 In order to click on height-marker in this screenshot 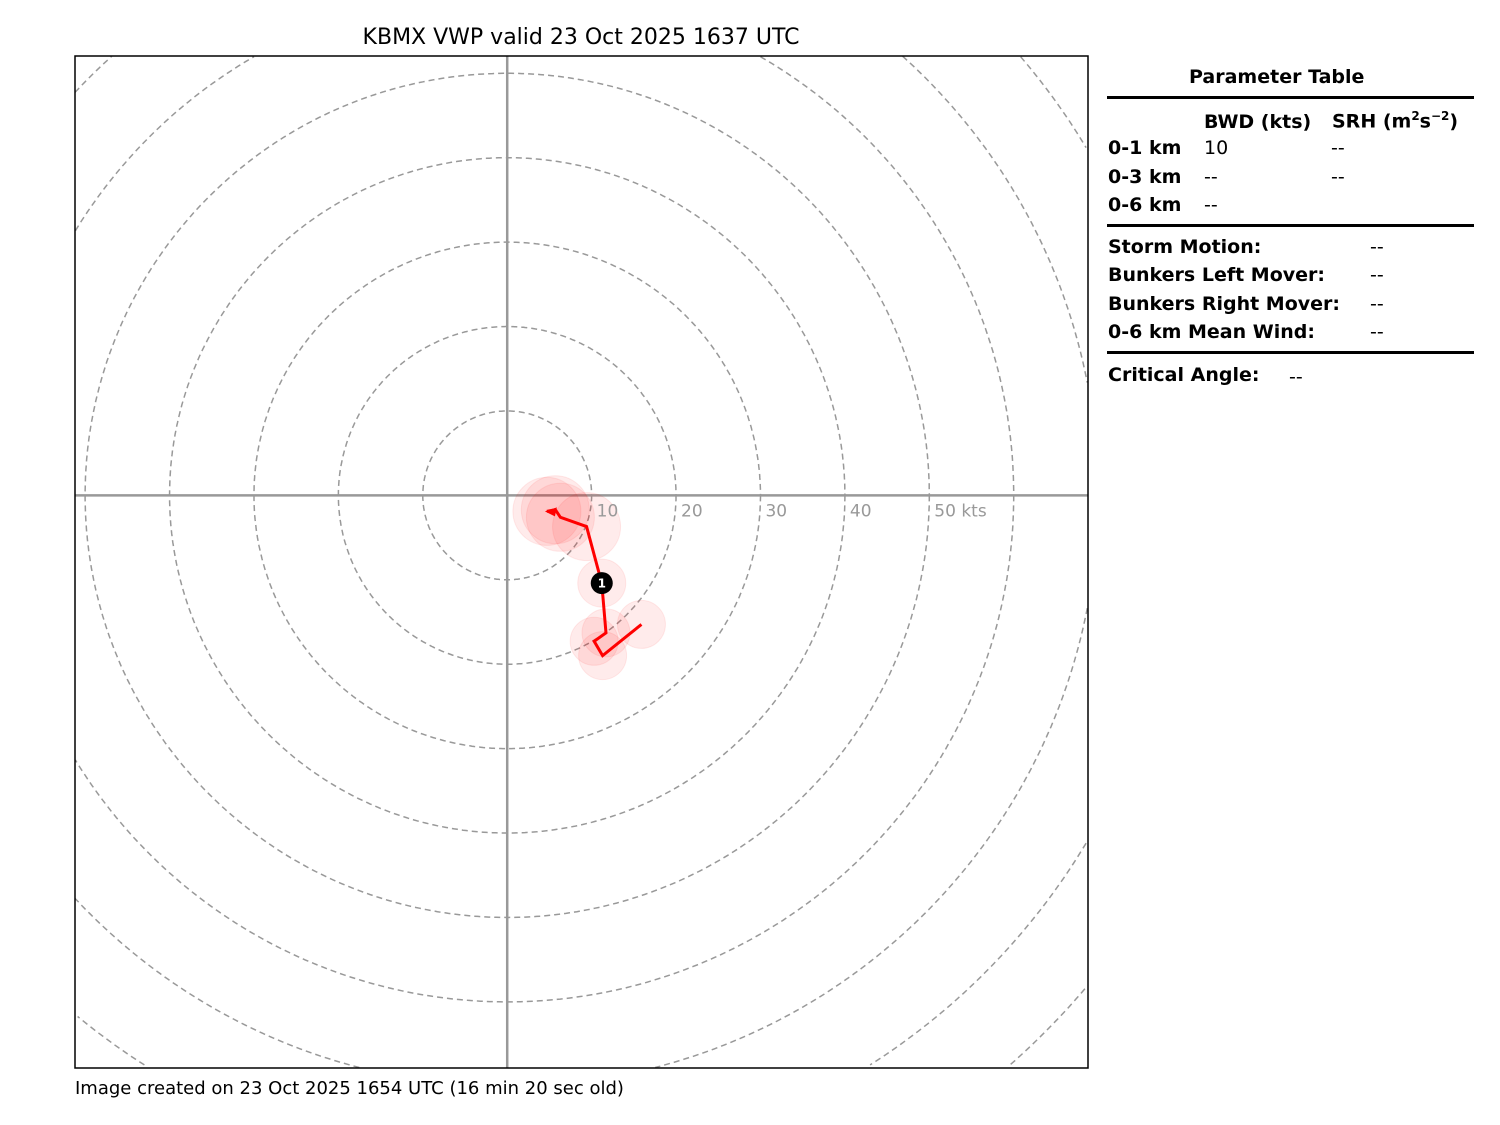, I will do `click(601, 583)`.